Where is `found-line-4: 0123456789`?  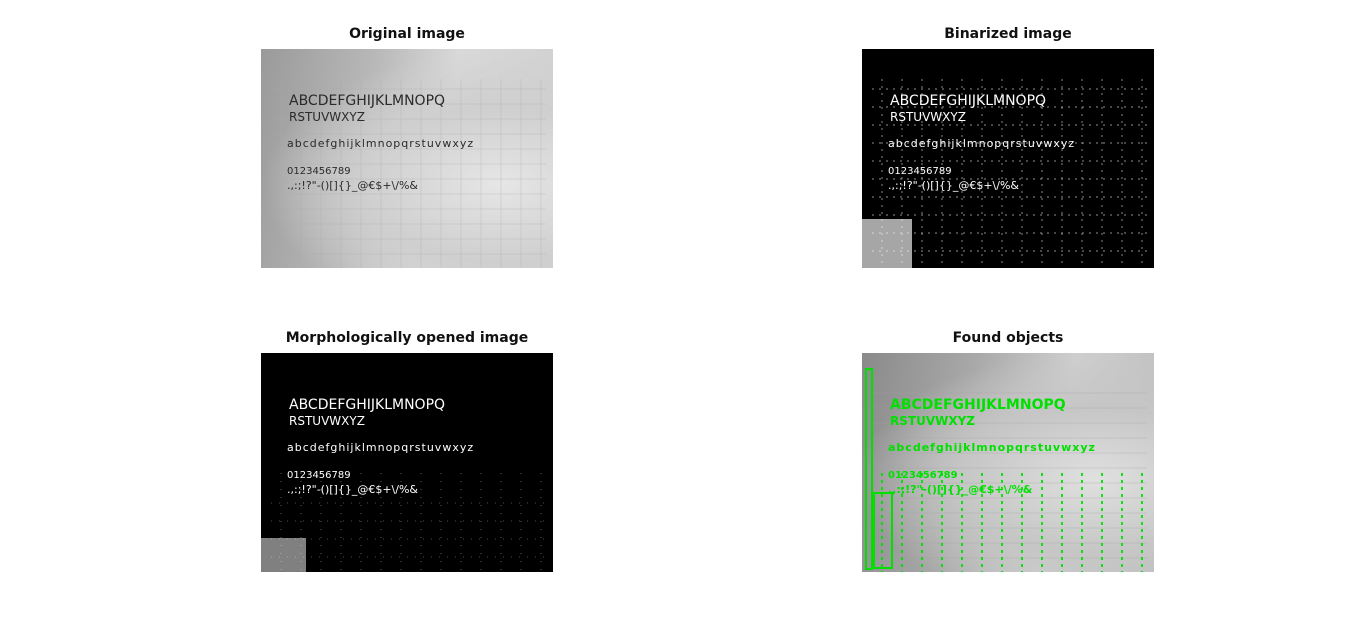 found-line-4: 0123456789 is located at coordinates (923, 475).